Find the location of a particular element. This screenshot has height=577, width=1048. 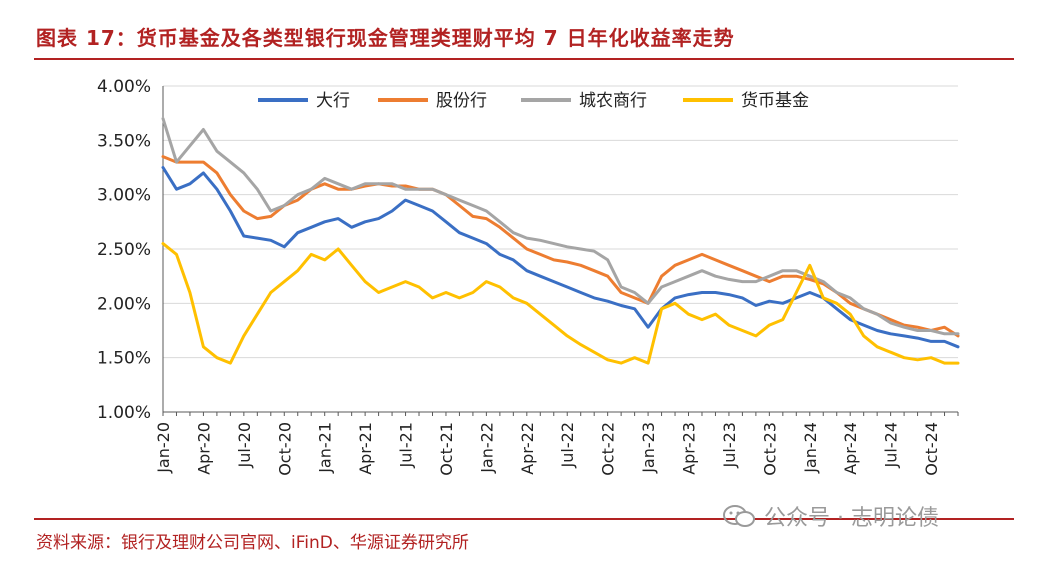

x-tick-label: Jan-20 is located at coordinates (163, 448).